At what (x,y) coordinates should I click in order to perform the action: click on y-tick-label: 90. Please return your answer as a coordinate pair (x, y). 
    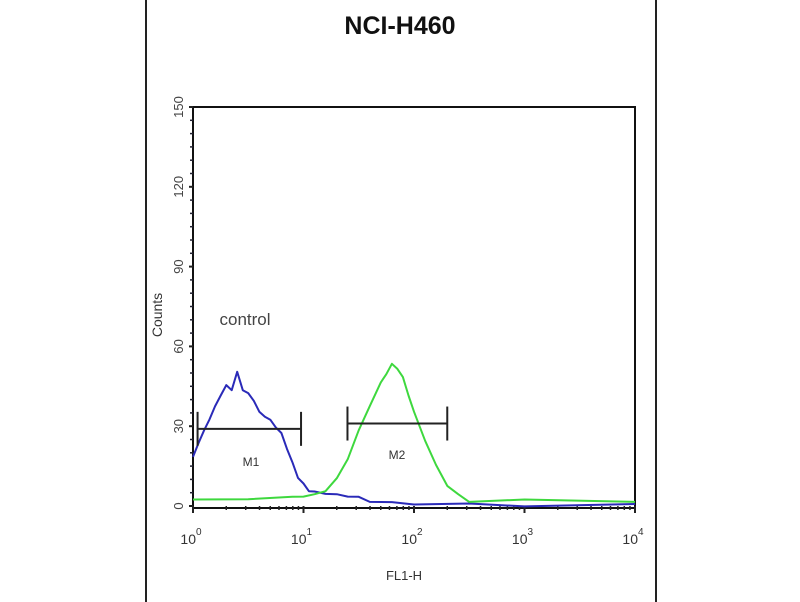
    Looking at the image, I should click on (178, 266).